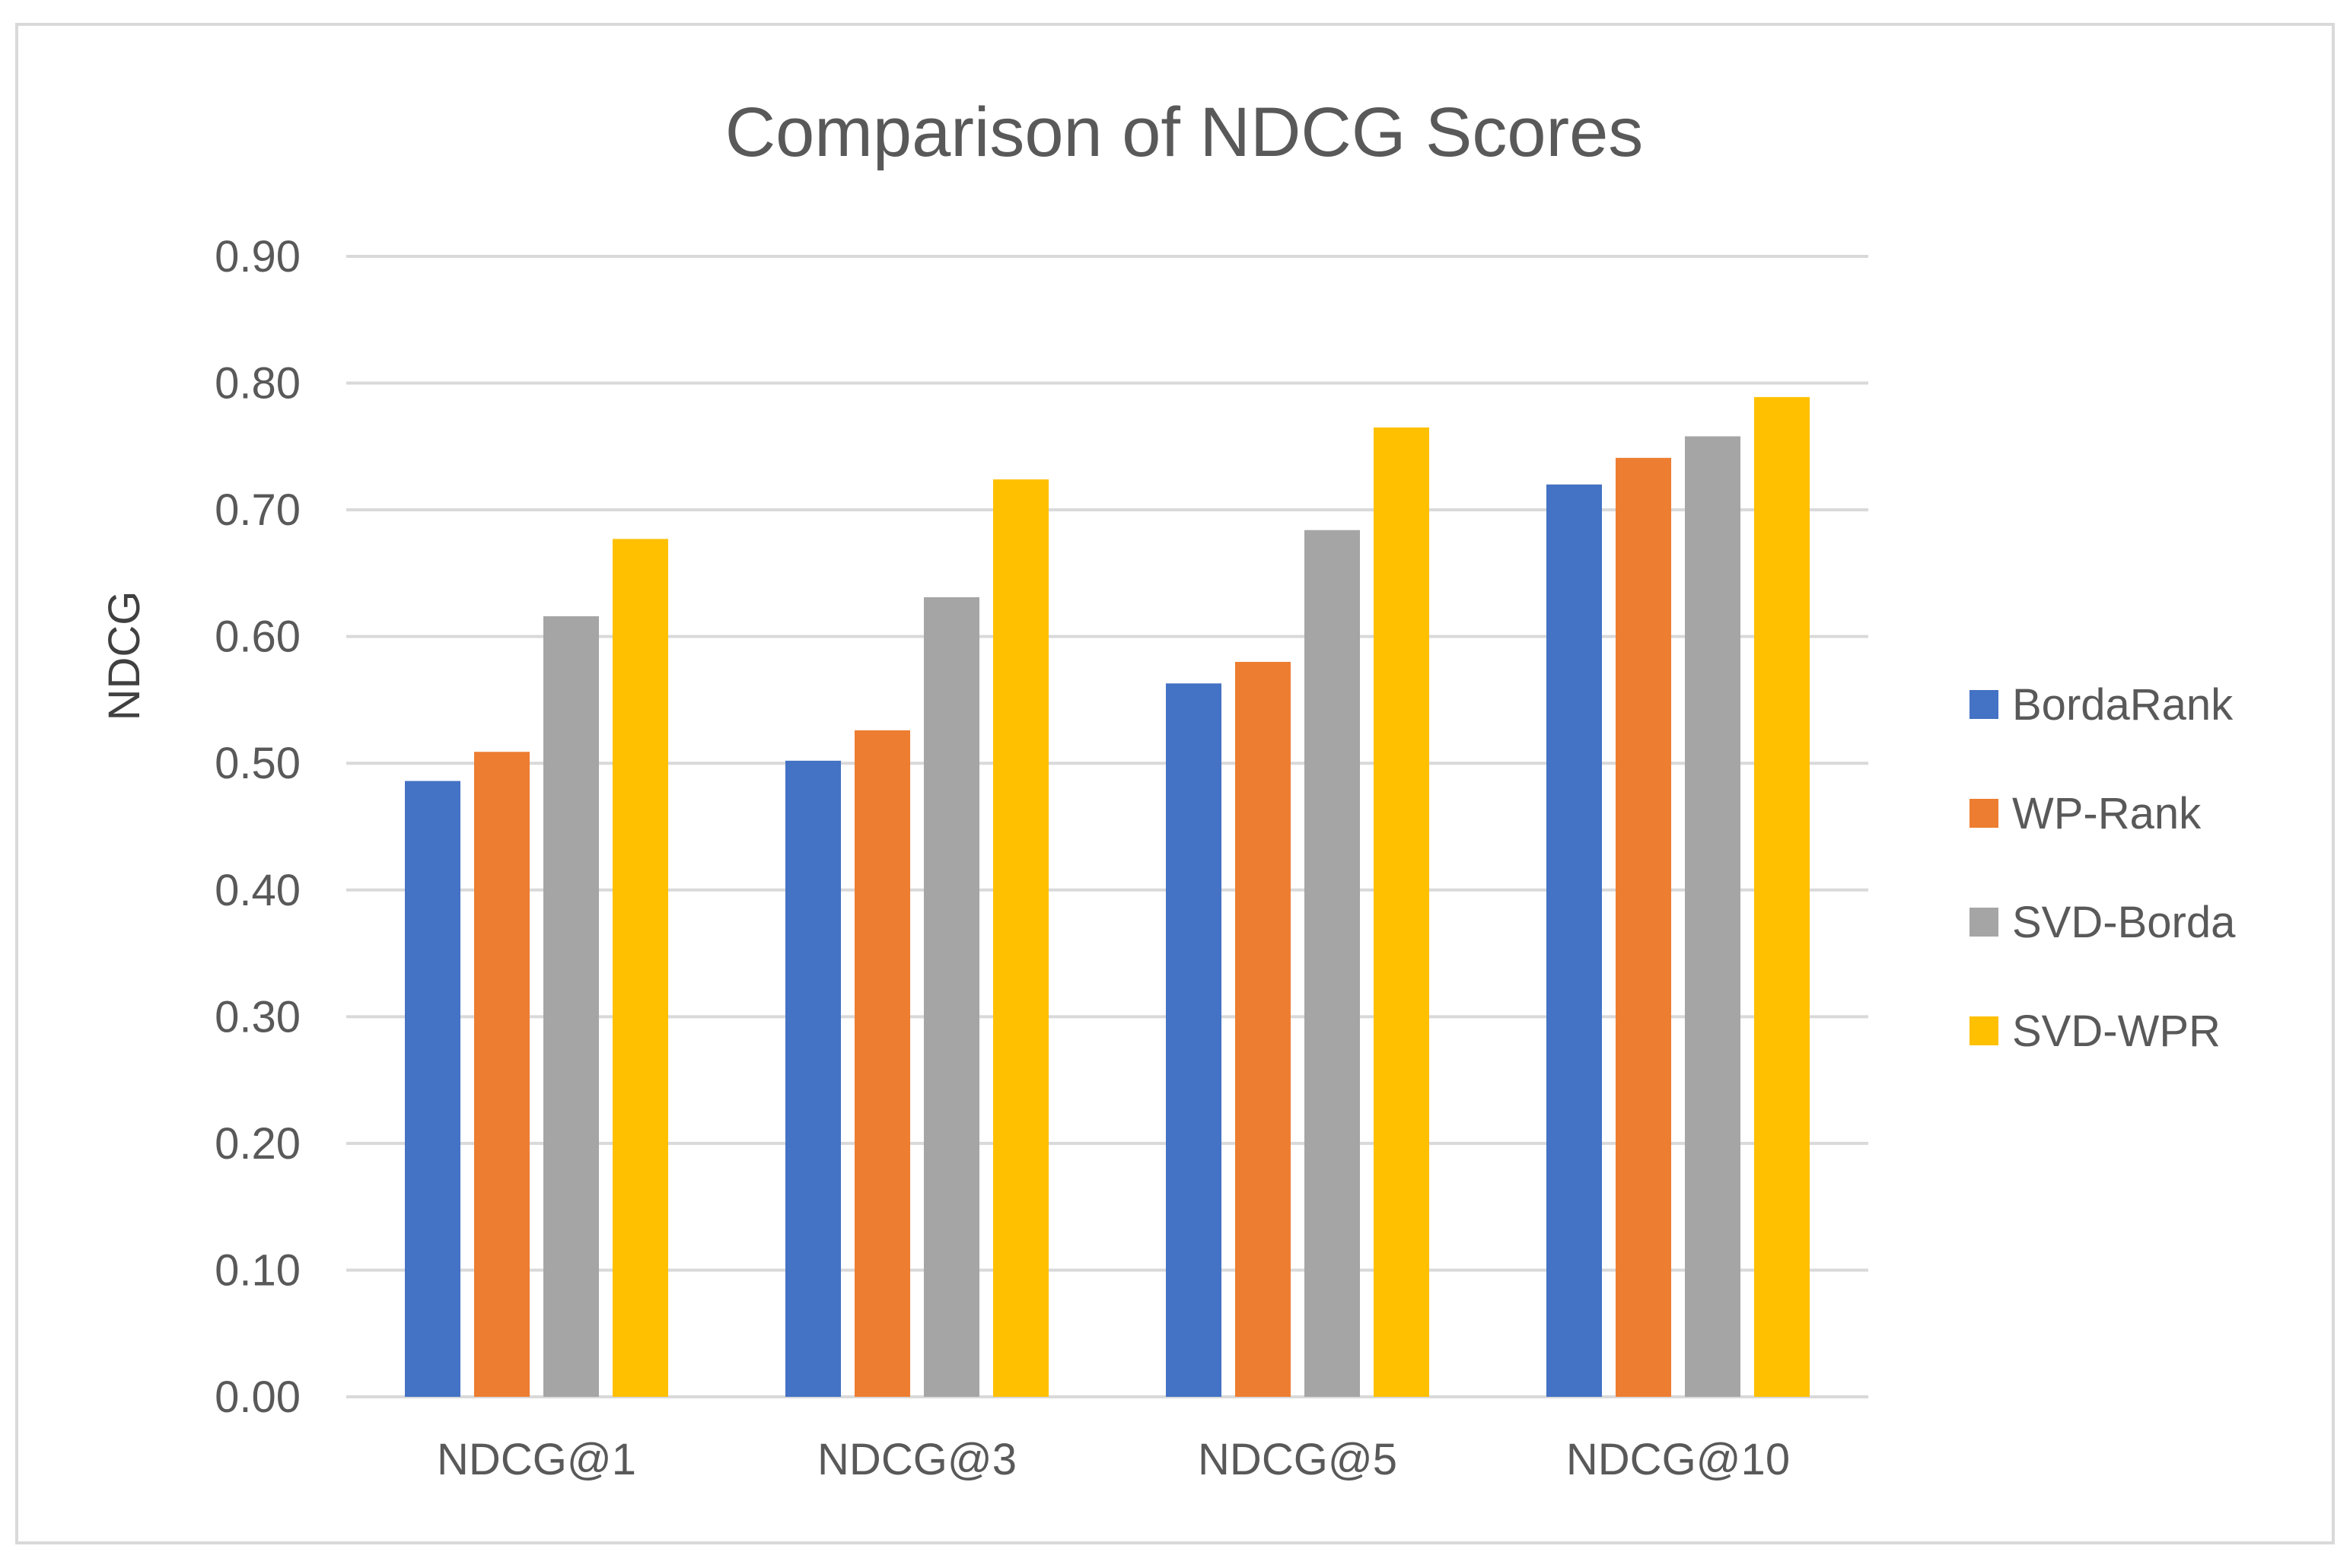 This screenshot has height=1568, width=2350. Describe the element at coordinates (2123, 705) in the screenshot. I see `legend-label: BordaRank` at that location.